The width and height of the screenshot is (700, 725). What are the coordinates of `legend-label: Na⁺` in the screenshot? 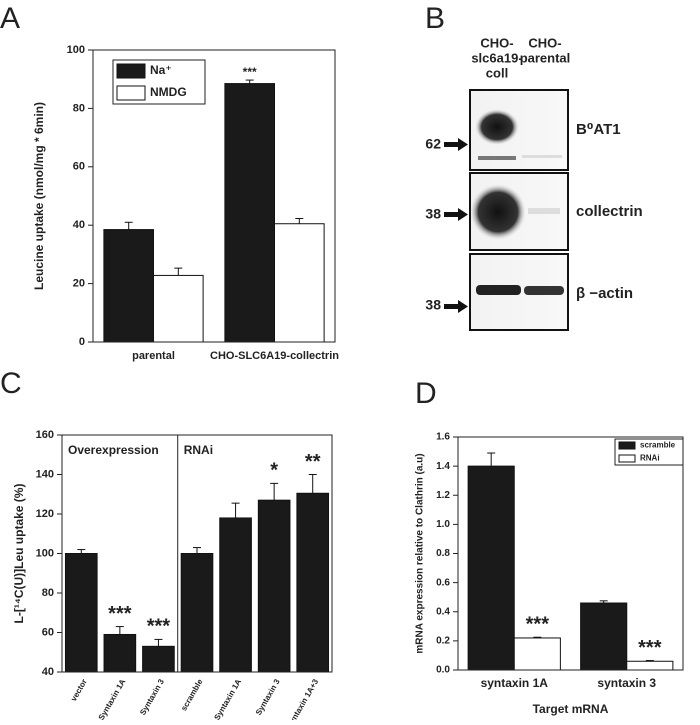 It's located at (161, 70).